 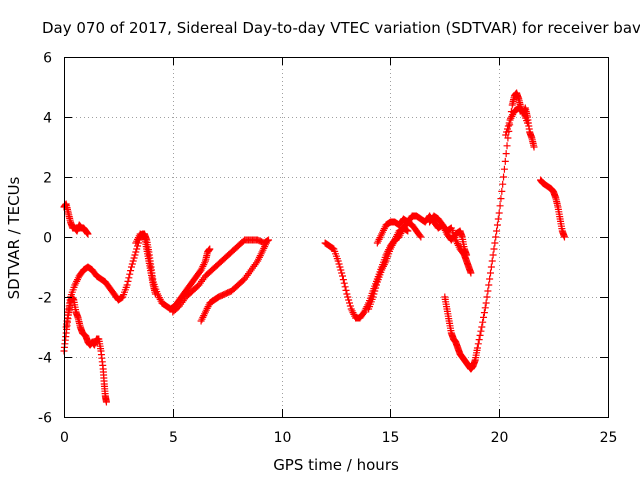 What do you see at coordinates (391, 438) in the screenshot?
I see `x-tick-label: 15` at bounding box center [391, 438].